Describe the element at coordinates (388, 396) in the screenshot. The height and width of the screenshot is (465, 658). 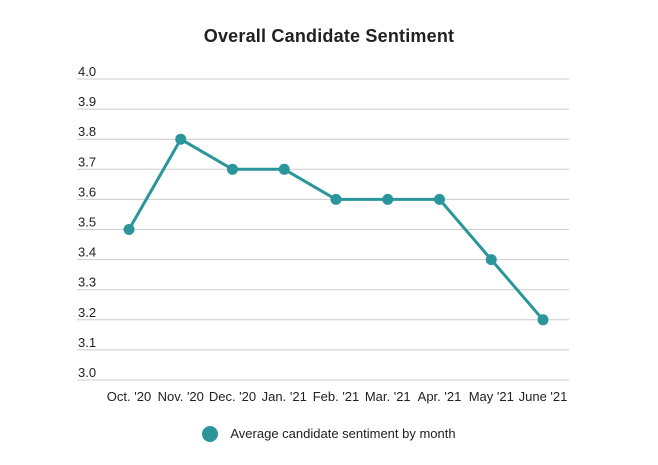
I see `x-tick-label: Mar. '21` at that location.